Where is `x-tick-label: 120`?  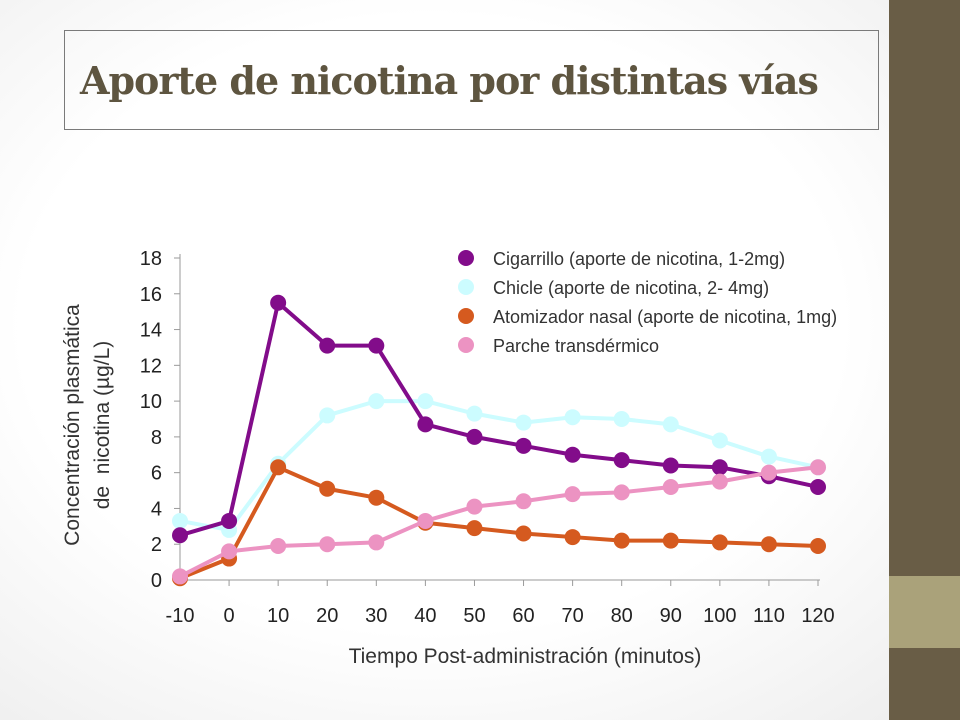 x-tick-label: 120 is located at coordinates (817, 616).